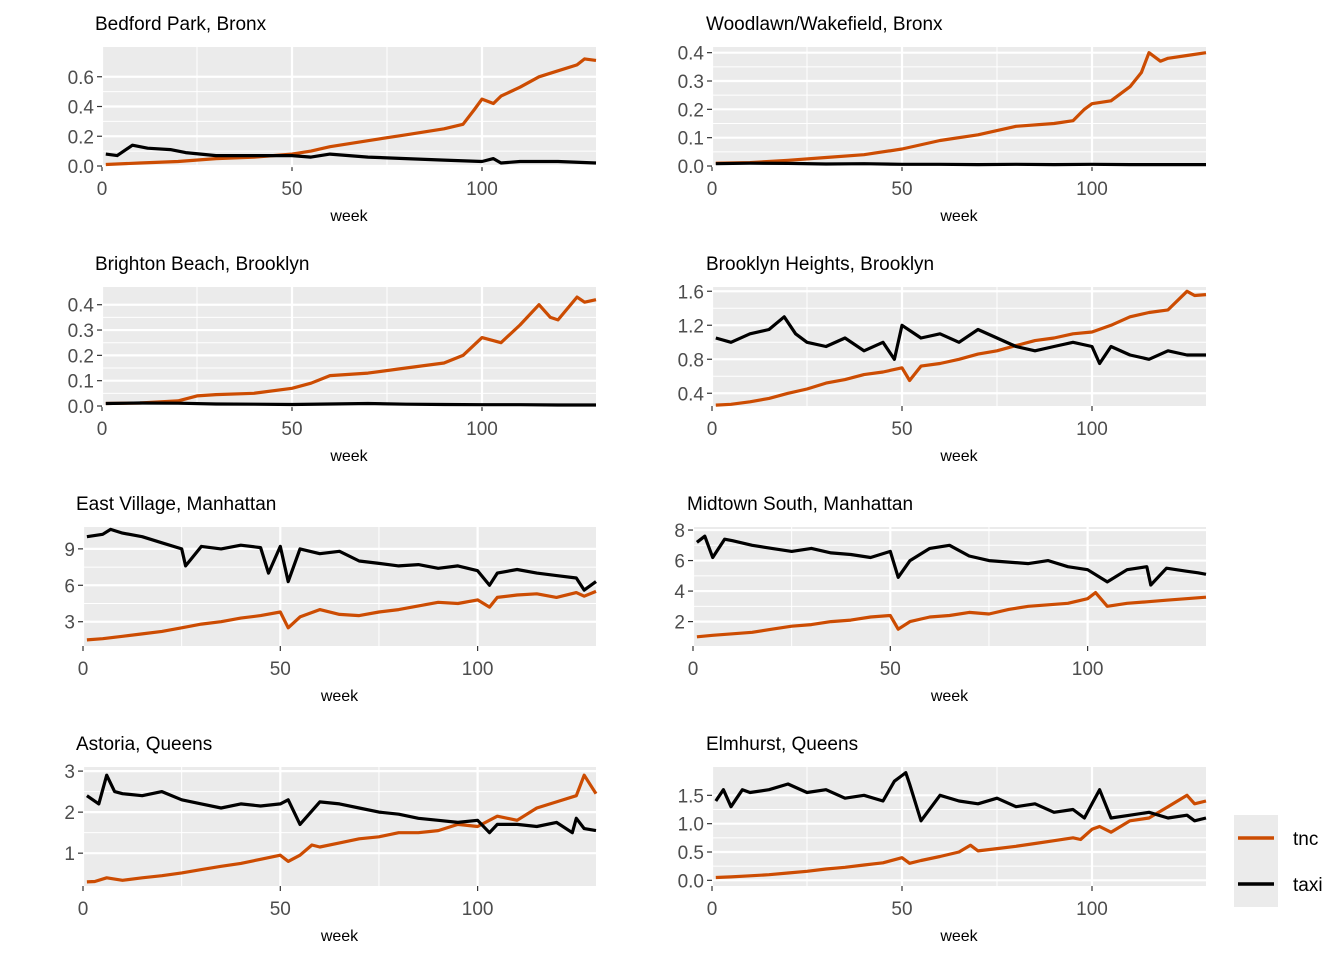  I want to click on panel-title: Astoria, Queens, so click(144, 744).